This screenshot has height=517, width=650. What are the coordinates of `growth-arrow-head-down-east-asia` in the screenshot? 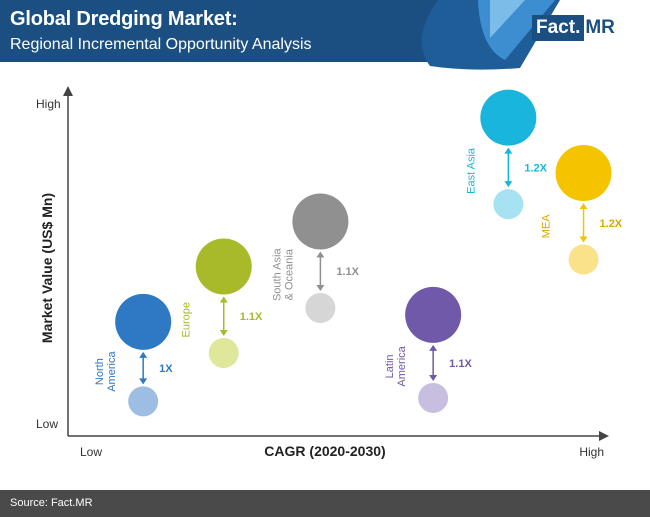 It's located at (508, 184).